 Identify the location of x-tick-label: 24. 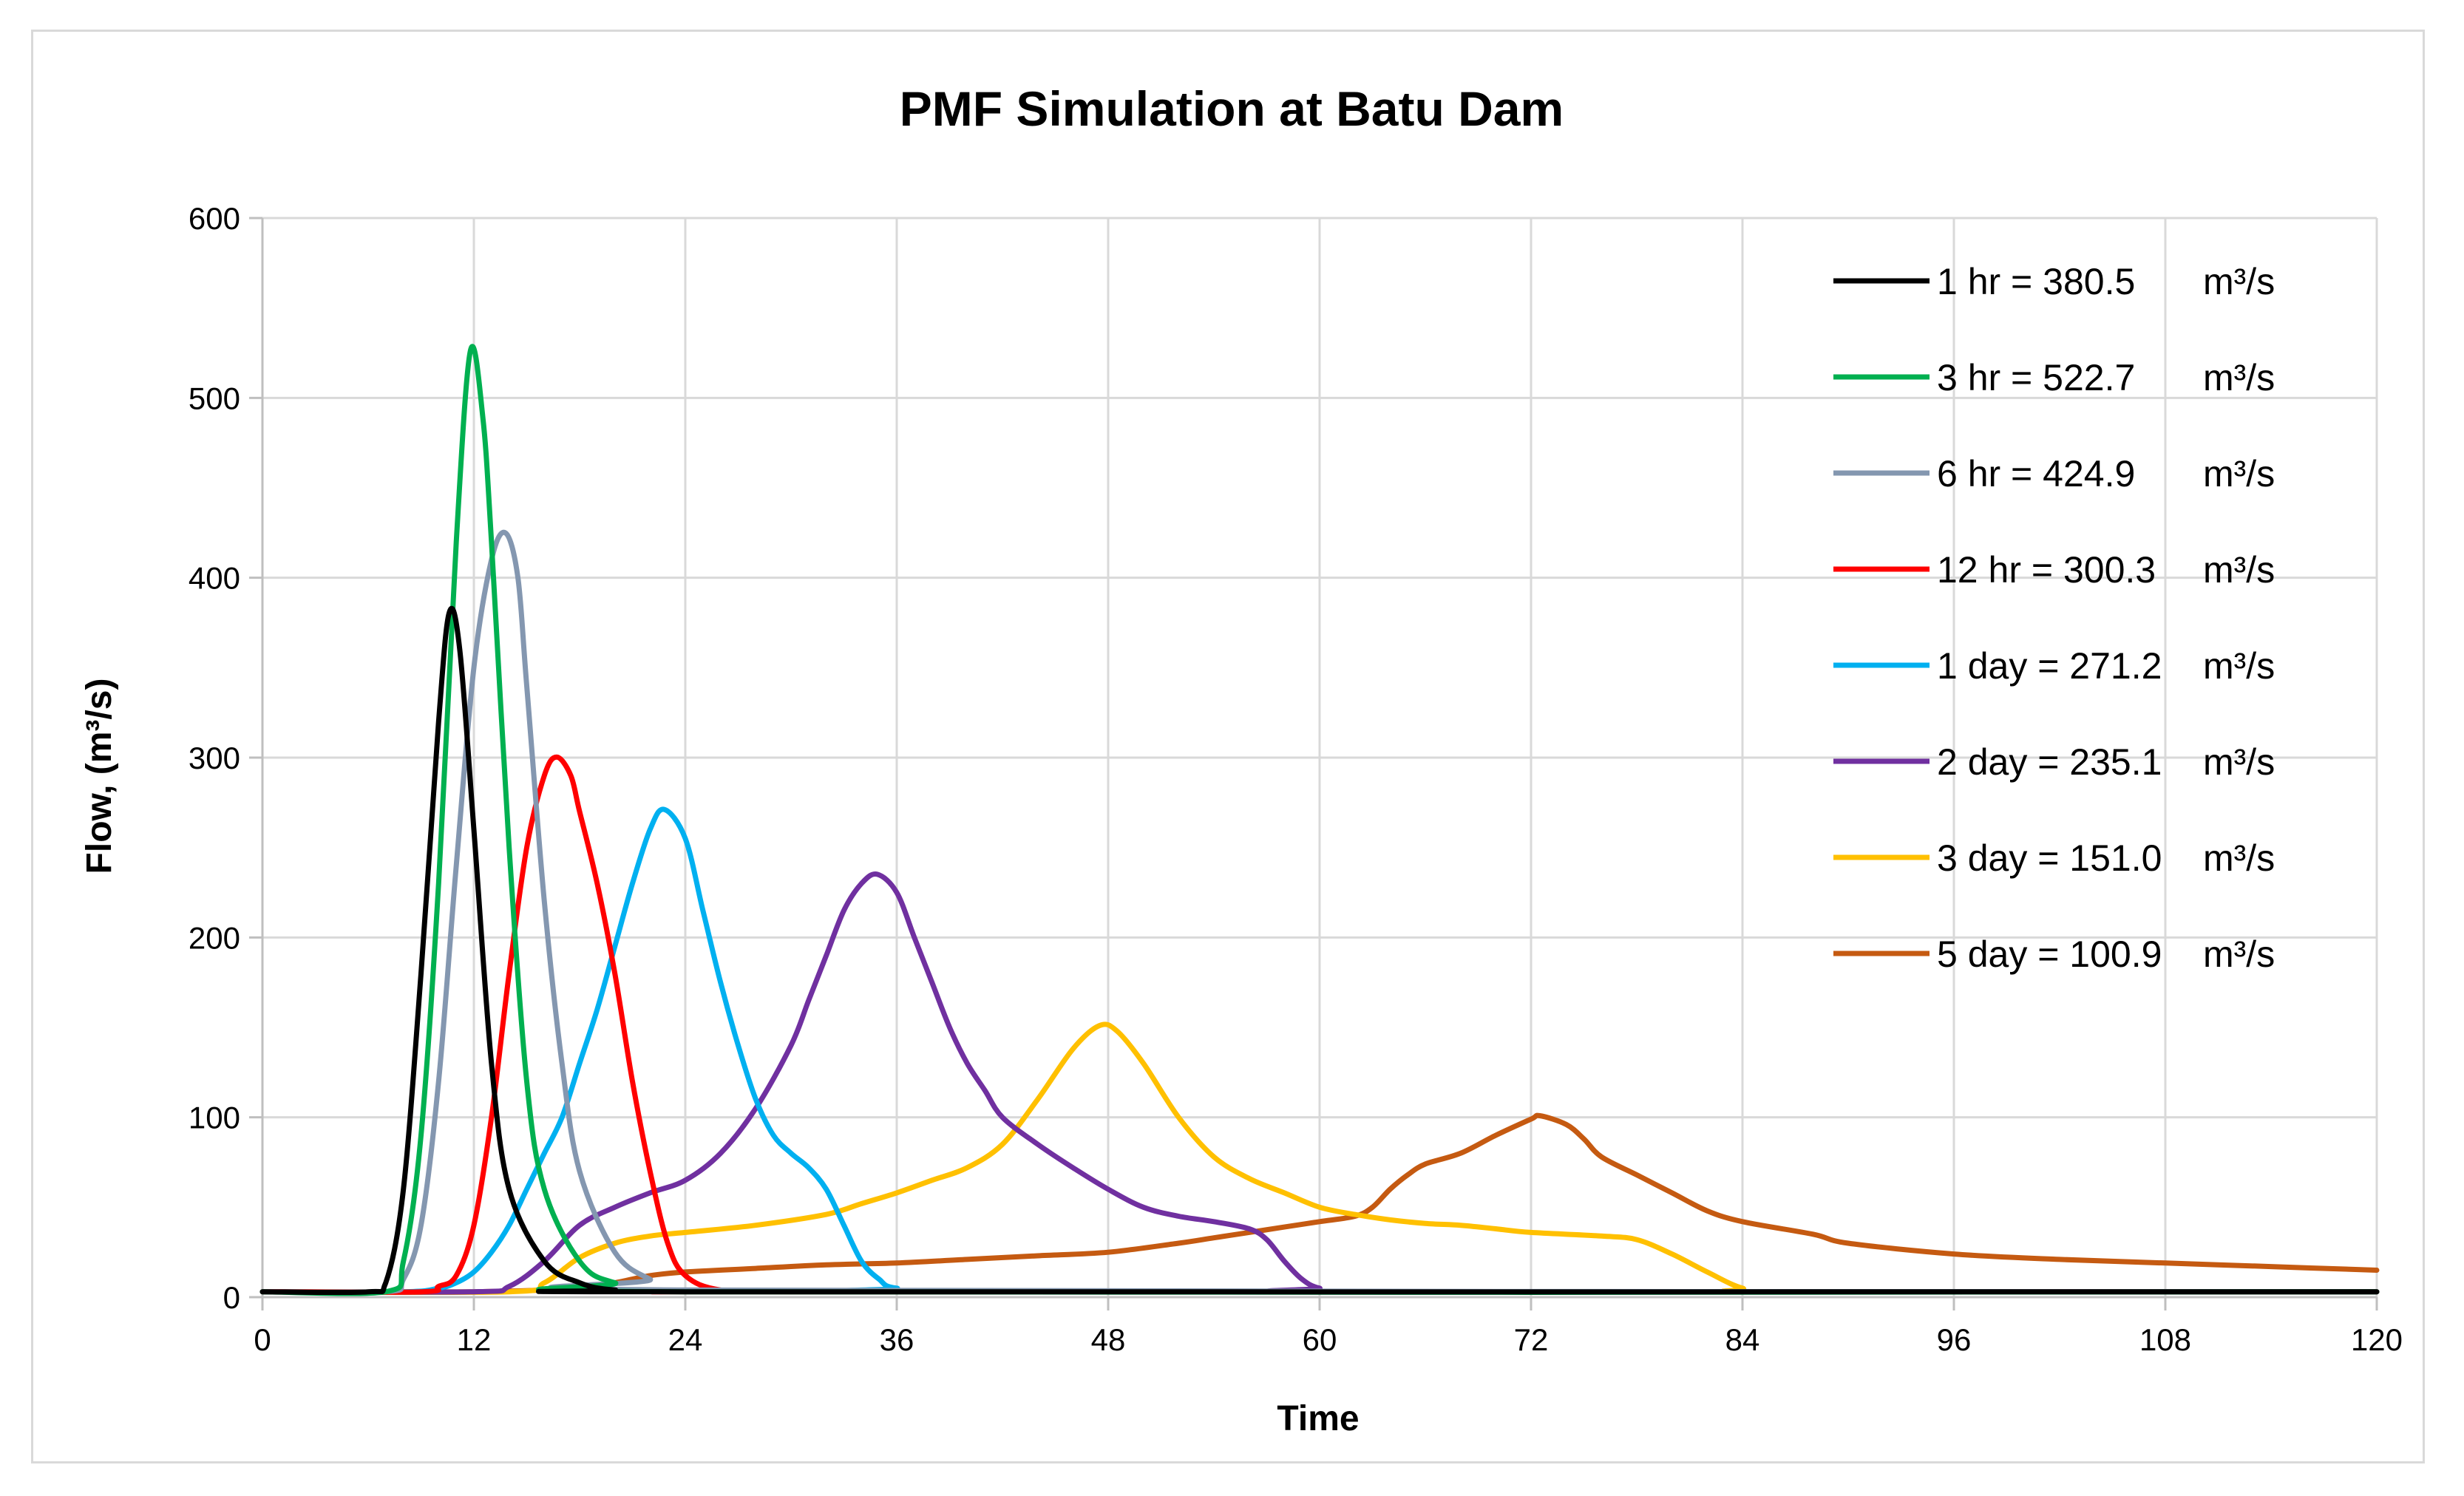
(685, 1339).